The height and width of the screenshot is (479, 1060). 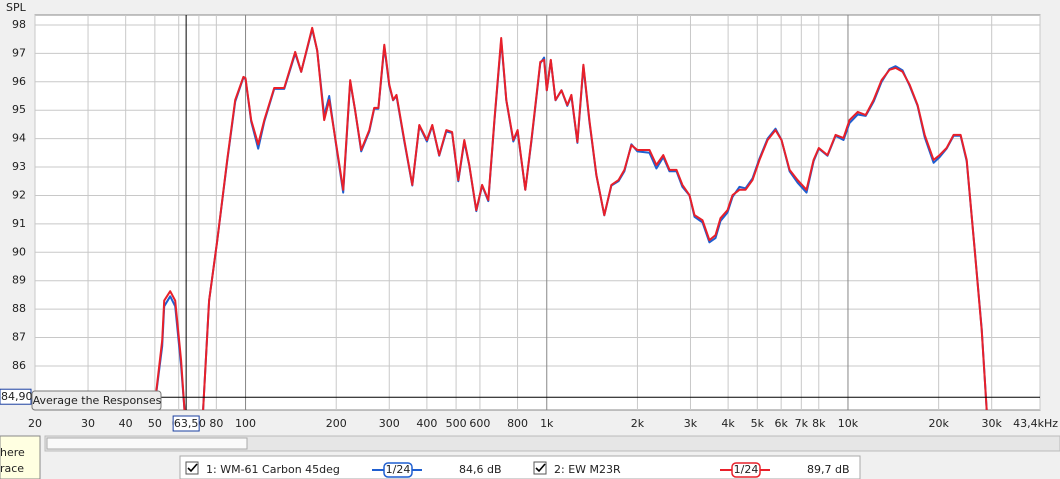 I want to click on scroll-thumb, so click(x=147, y=443).